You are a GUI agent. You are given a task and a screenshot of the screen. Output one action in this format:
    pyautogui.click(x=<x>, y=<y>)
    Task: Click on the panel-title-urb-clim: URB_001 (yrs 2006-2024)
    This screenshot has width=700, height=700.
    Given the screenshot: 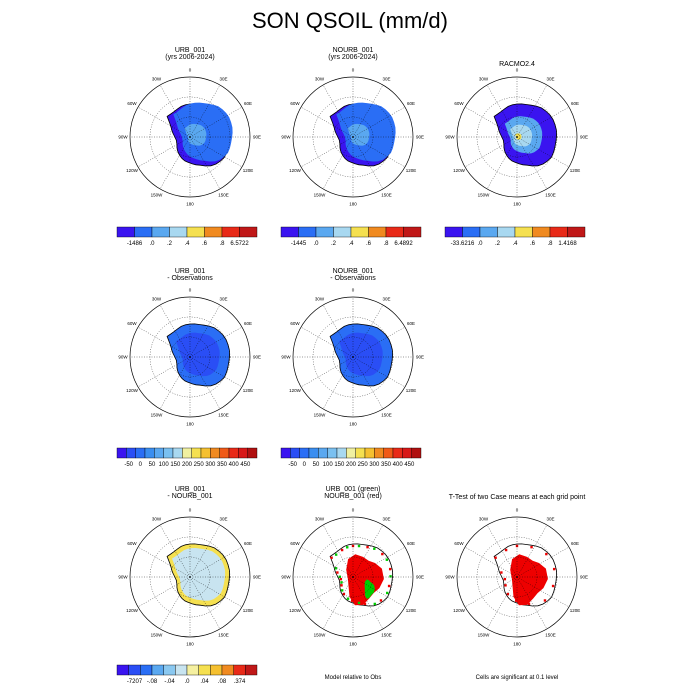 What is the action you would take?
    pyautogui.click(x=190, y=54)
    